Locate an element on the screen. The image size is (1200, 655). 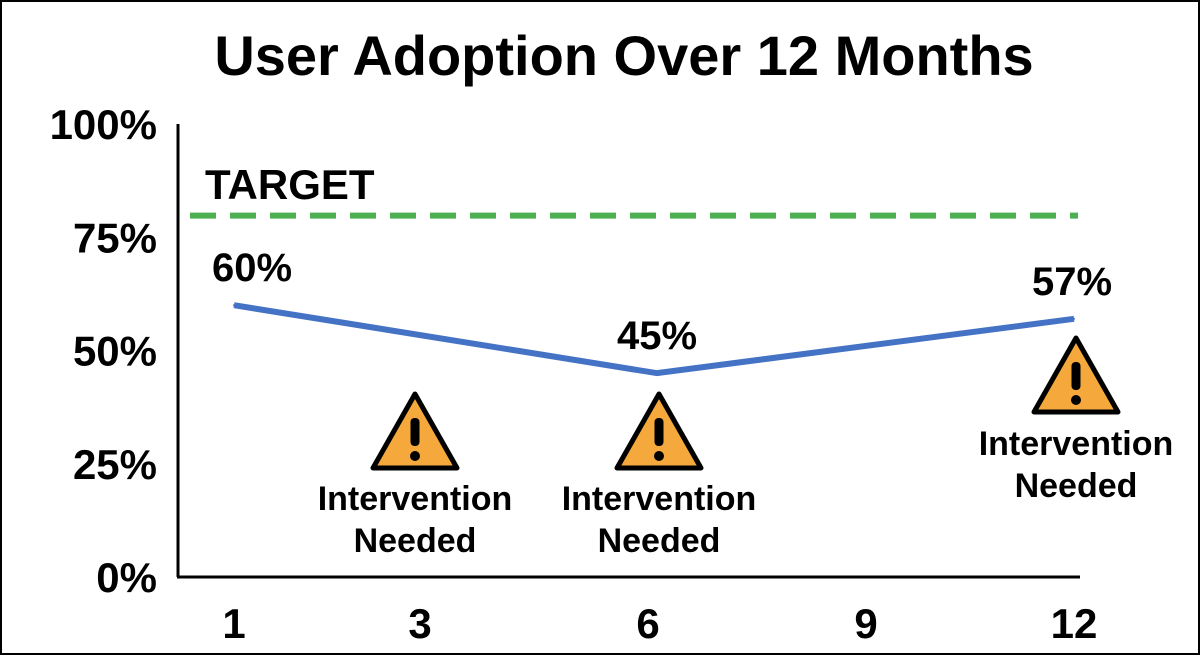
y-tick-label: 50% is located at coordinates (115, 351).